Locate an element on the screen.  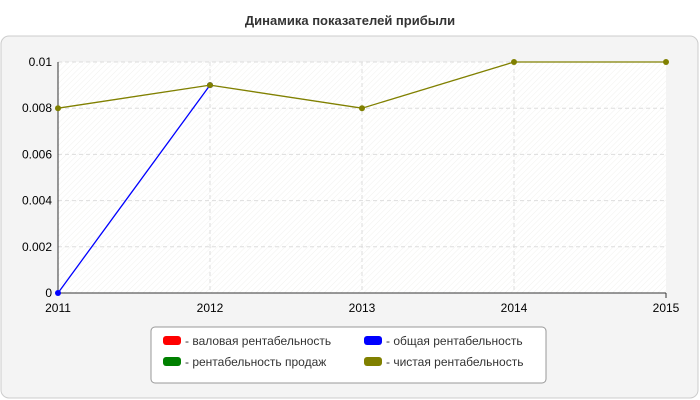
legend-item: - рентабельность продаж is located at coordinates (244, 362).